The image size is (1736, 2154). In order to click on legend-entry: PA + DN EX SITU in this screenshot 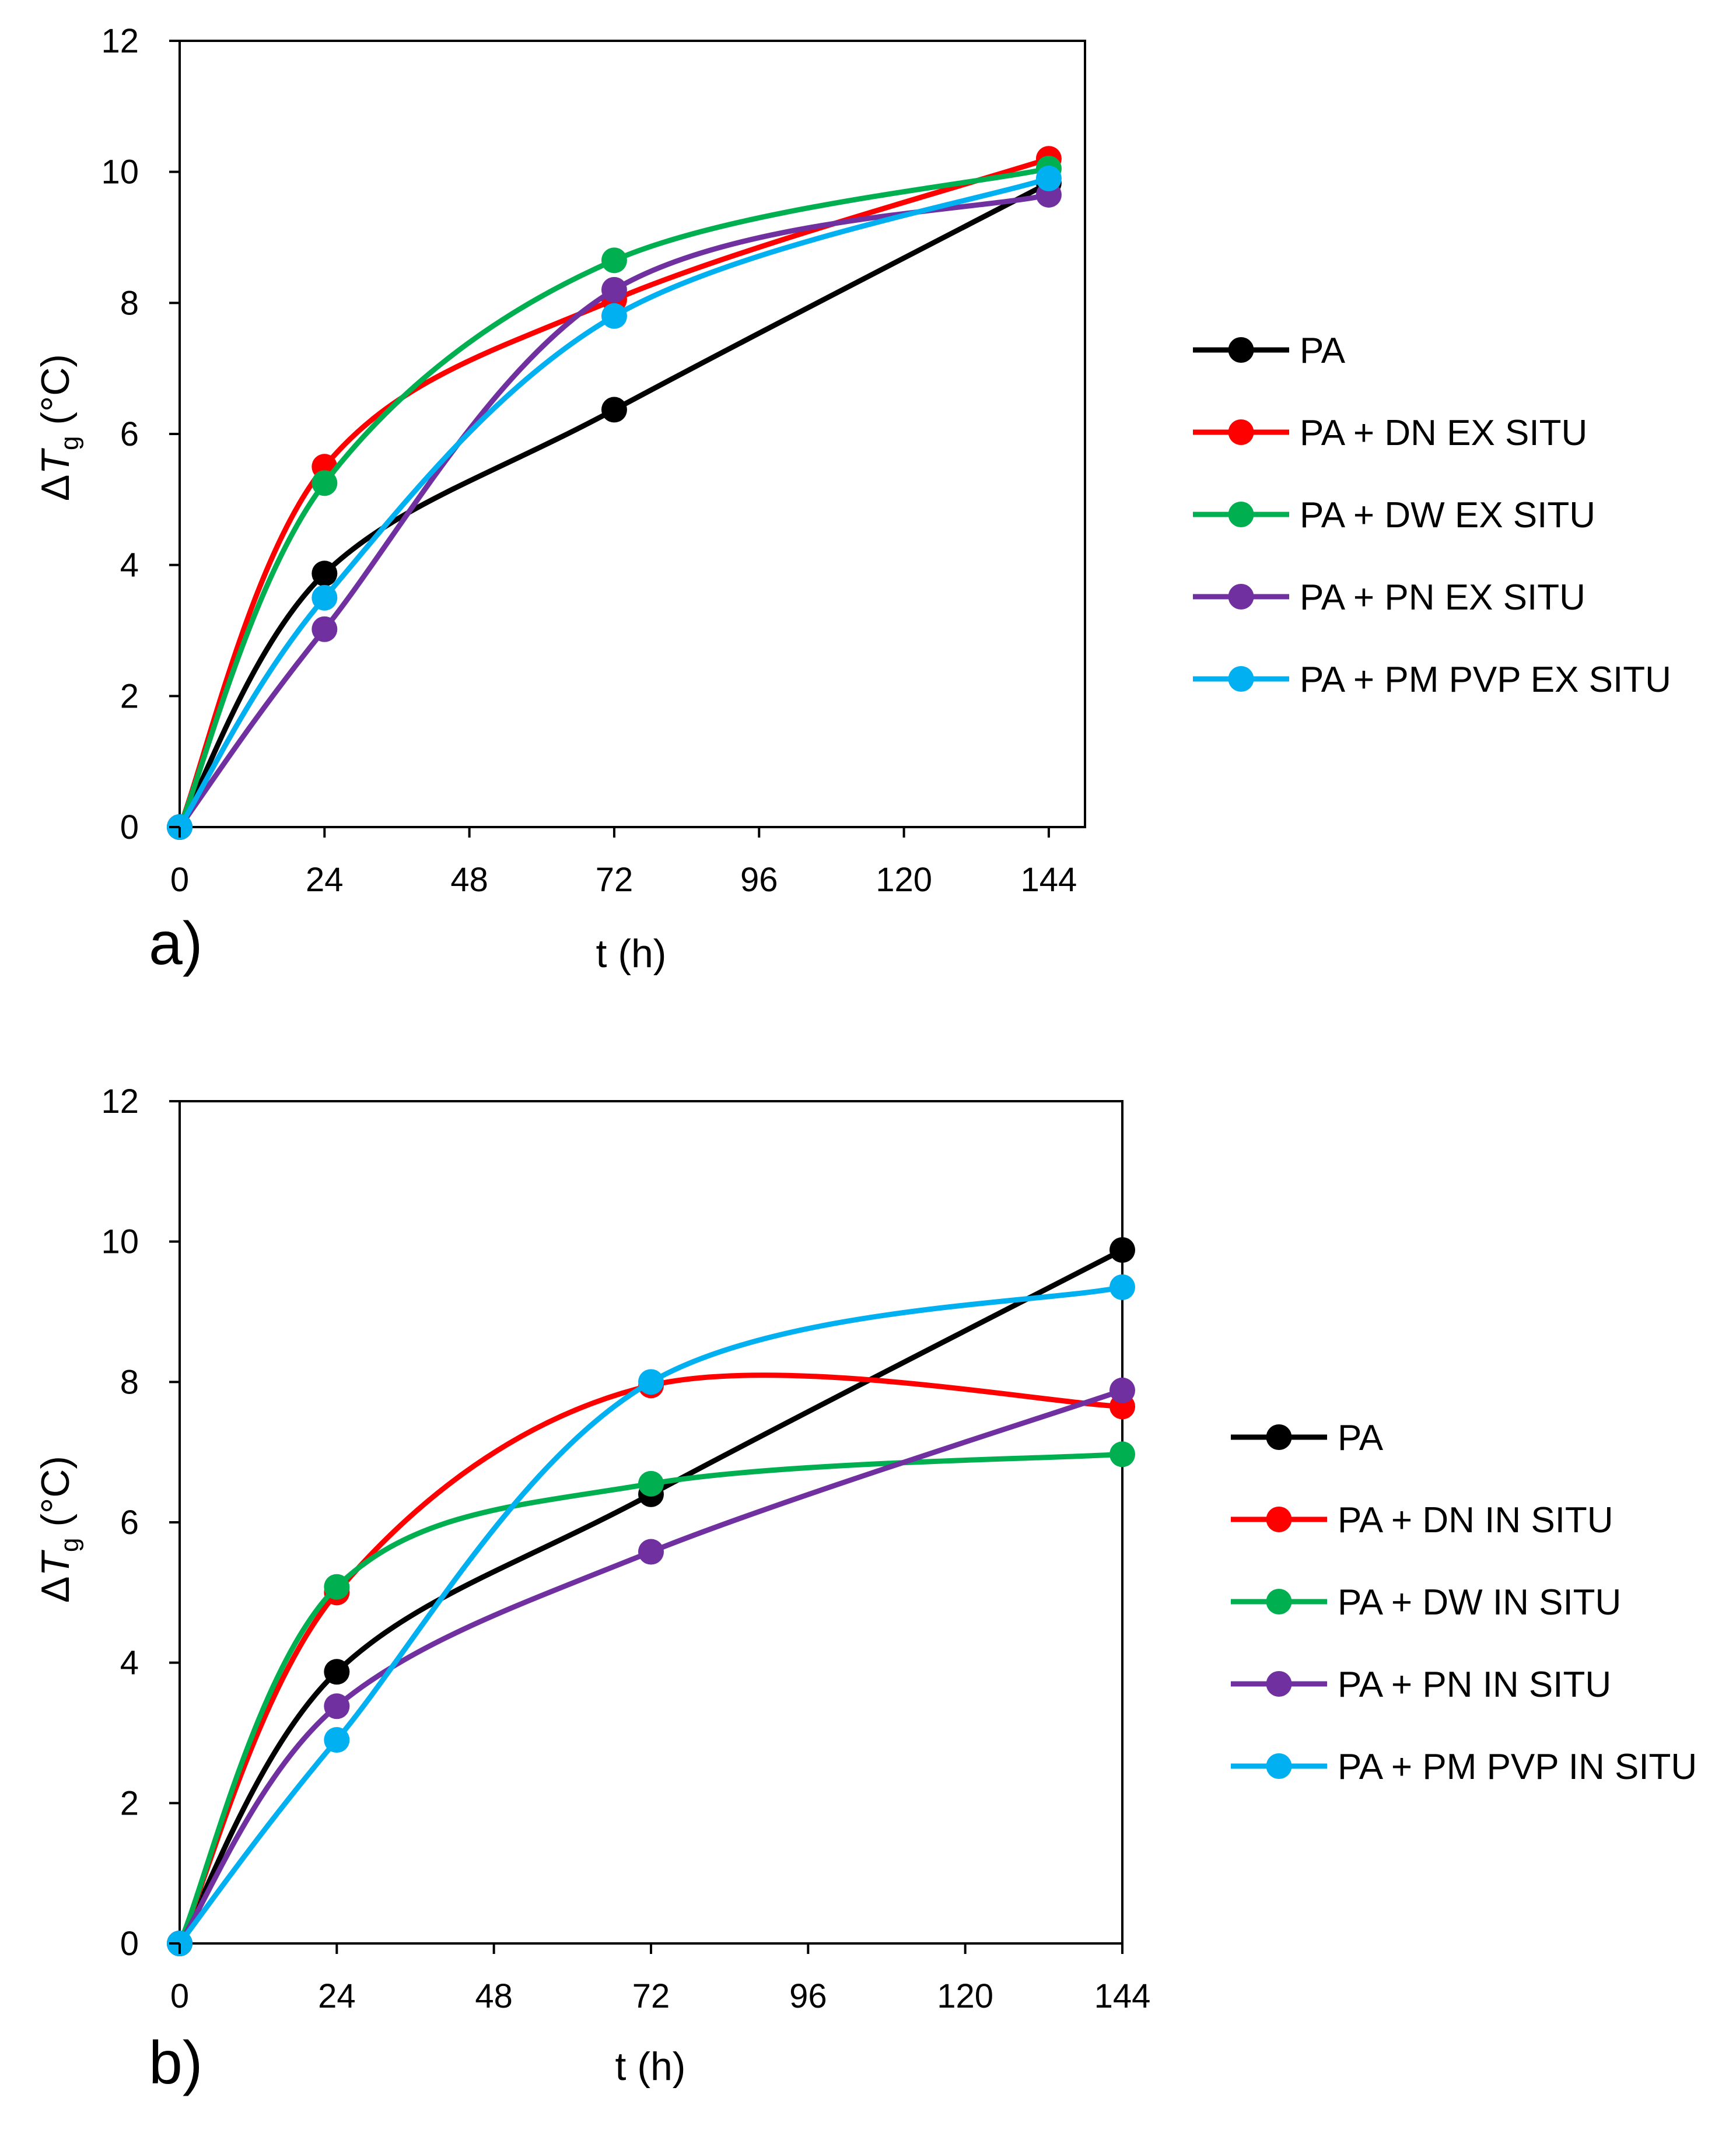, I will do `click(1390, 433)`.